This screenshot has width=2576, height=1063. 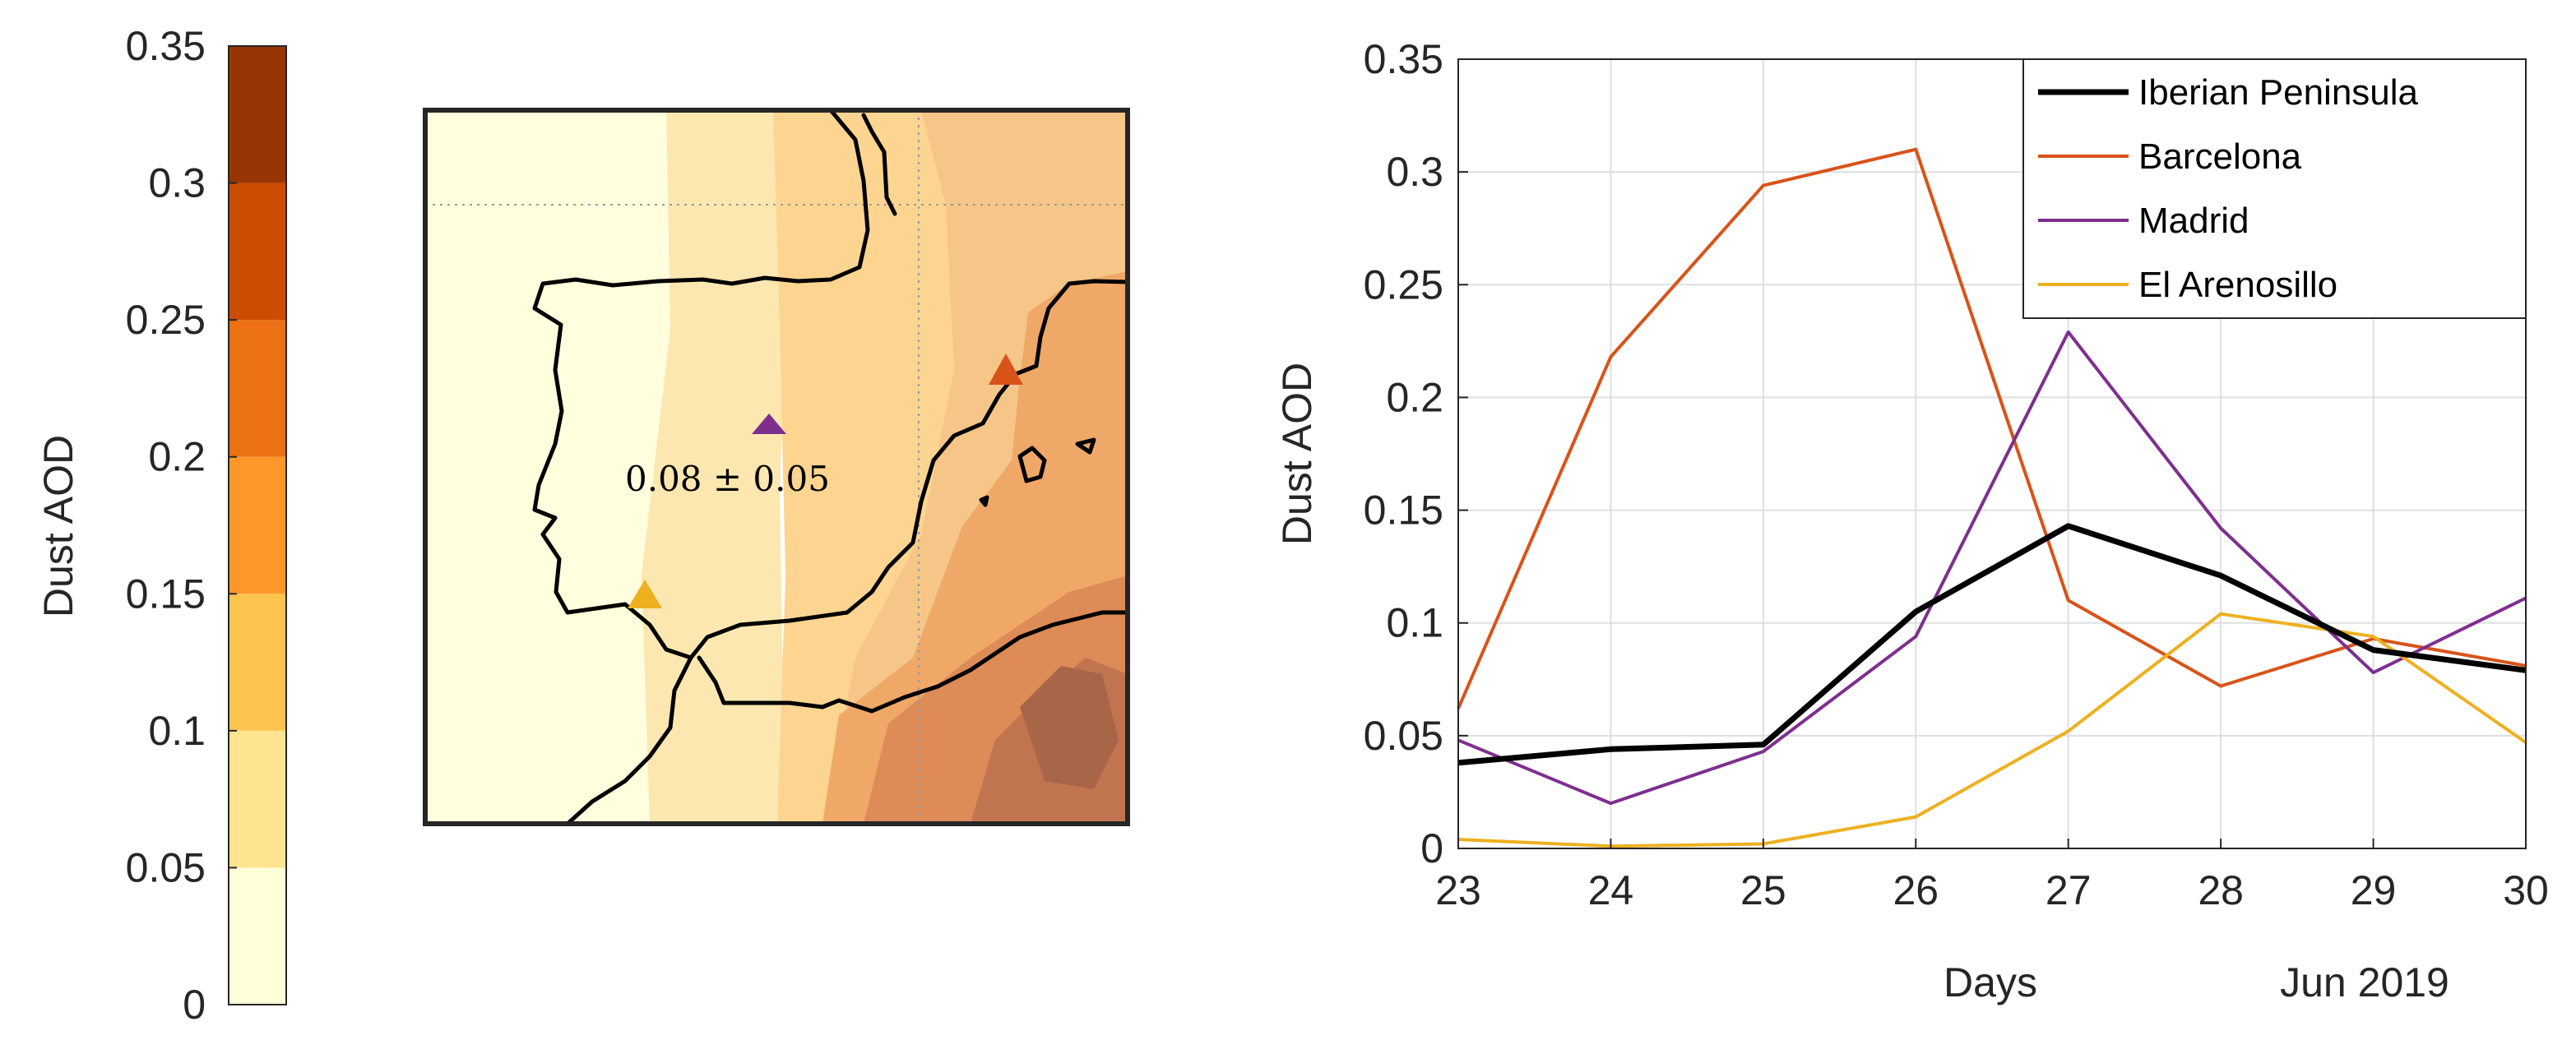 I want to click on y-tick-label: 0.1, so click(x=1415, y=623).